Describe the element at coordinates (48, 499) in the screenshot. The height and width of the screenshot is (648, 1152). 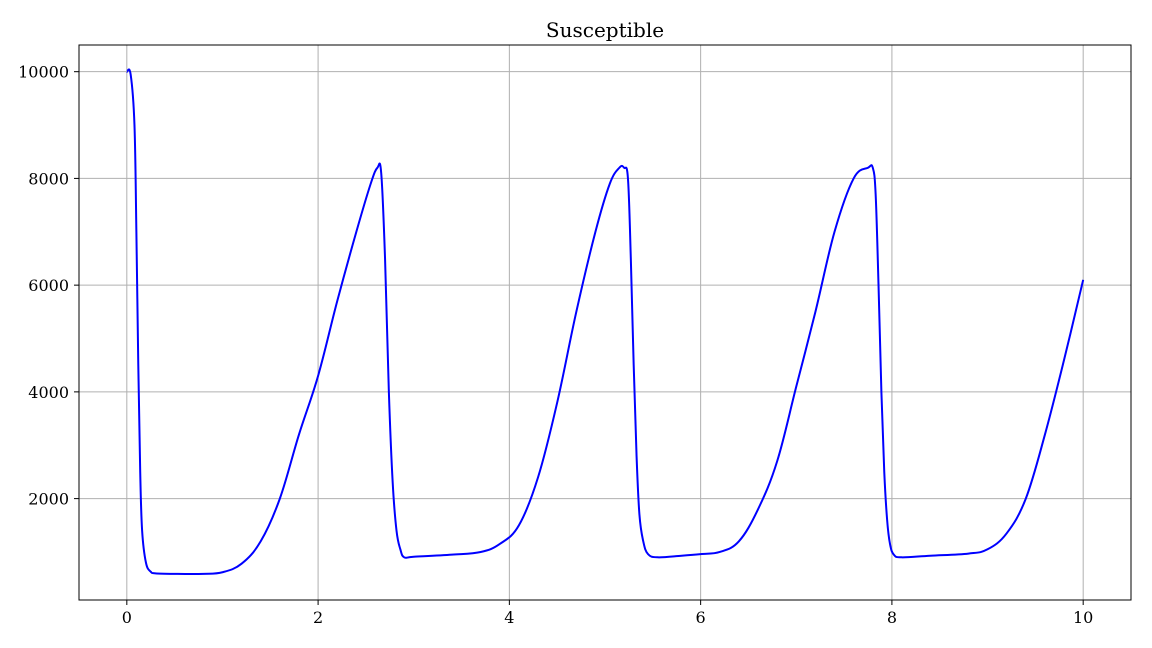
I see `y-tick-label: 2000` at that location.